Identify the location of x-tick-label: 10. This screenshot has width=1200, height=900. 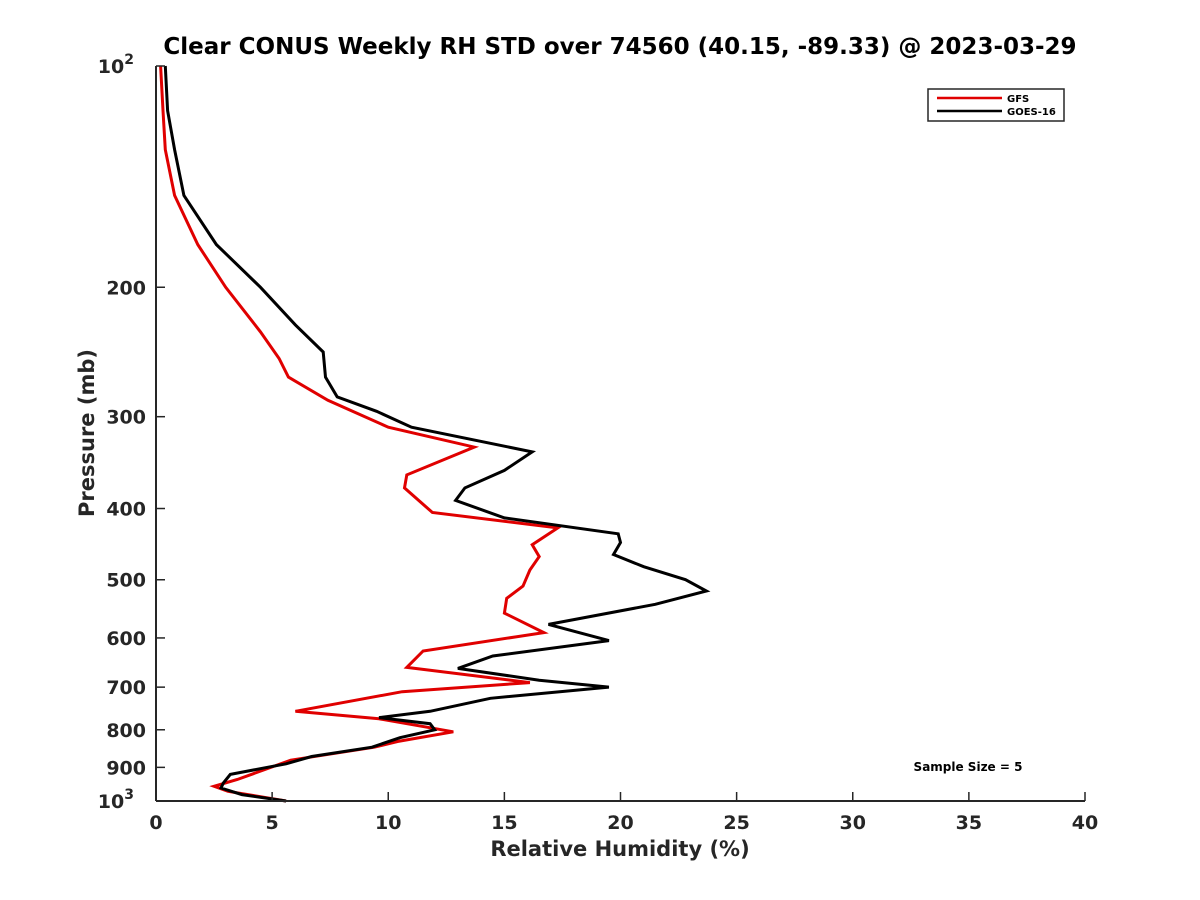
(388, 823).